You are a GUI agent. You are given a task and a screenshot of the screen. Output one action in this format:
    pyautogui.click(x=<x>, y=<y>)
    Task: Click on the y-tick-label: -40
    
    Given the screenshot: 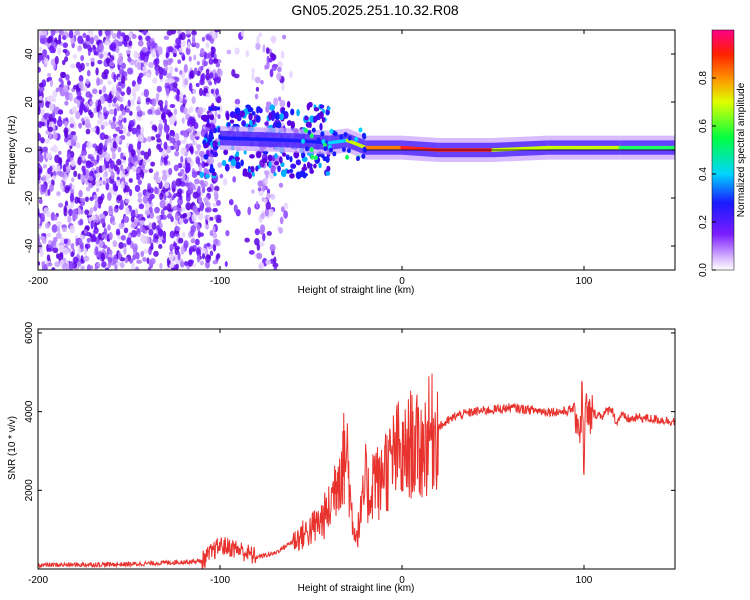 What is the action you would take?
    pyautogui.click(x=29, y=245)
    